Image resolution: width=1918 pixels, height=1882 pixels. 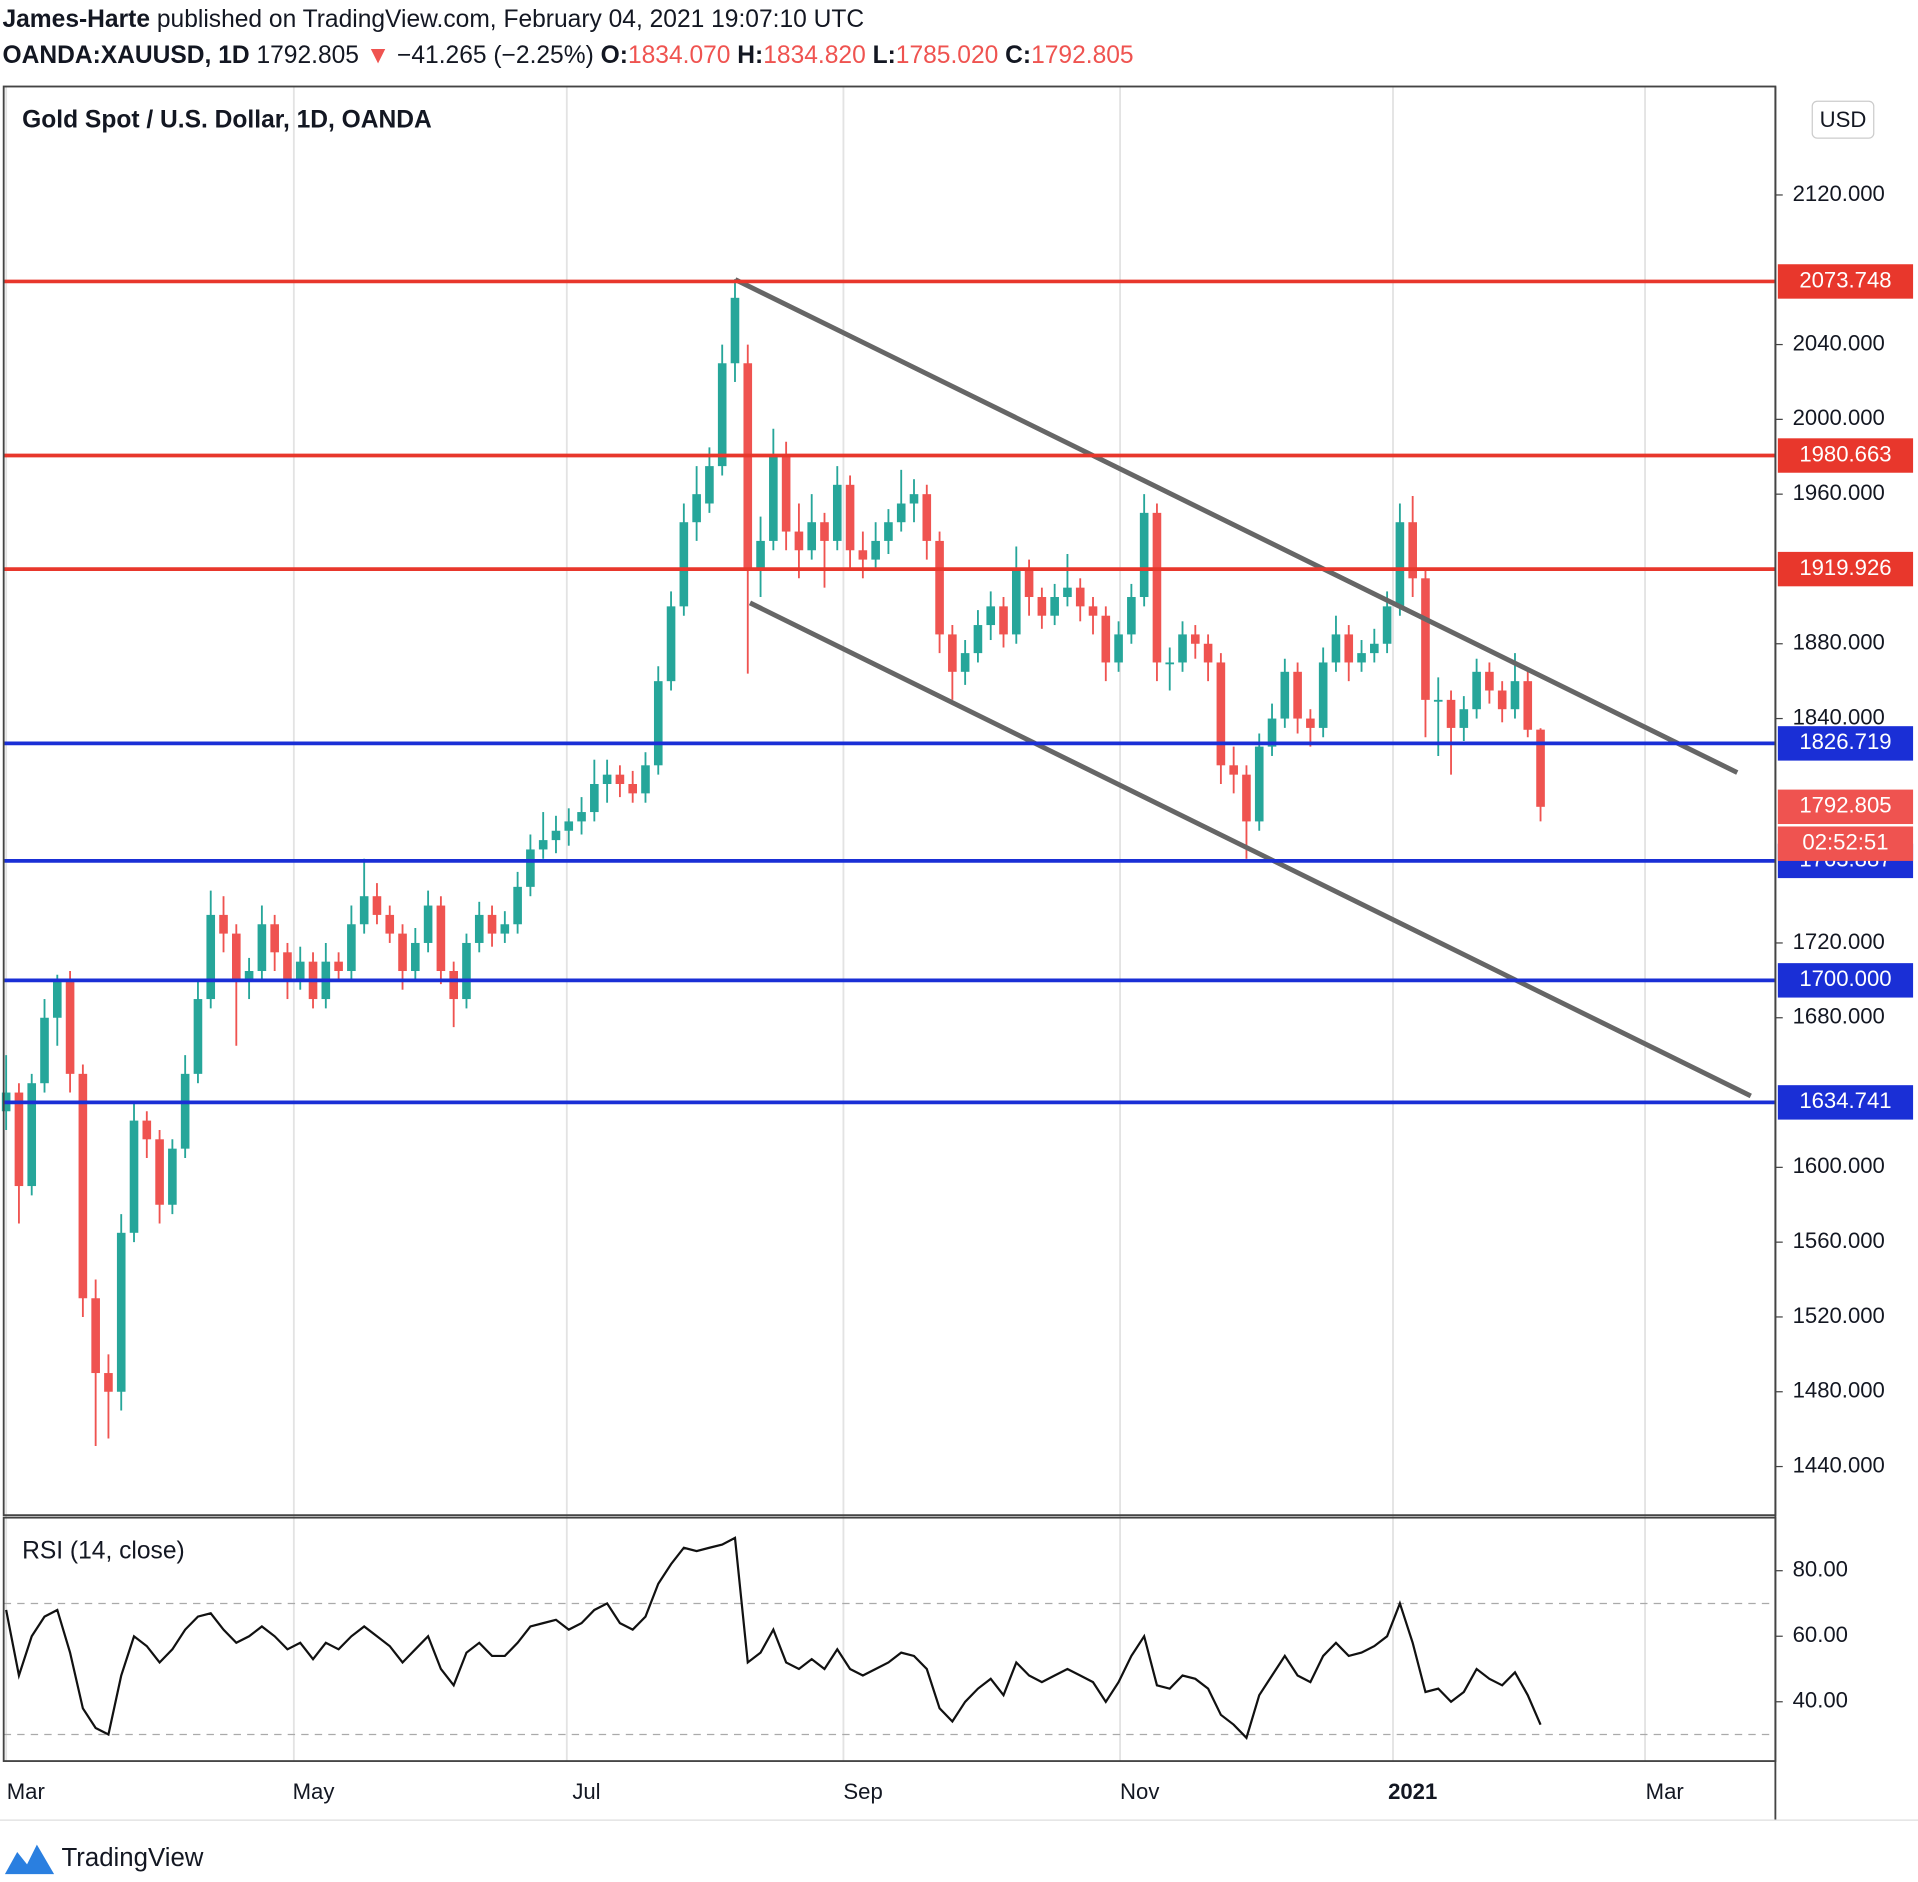 What do you see at coordinates (1839, 716) in the screenshot?
I see `y-tick-label: 1840.000` at bounding box center [1839, 716].